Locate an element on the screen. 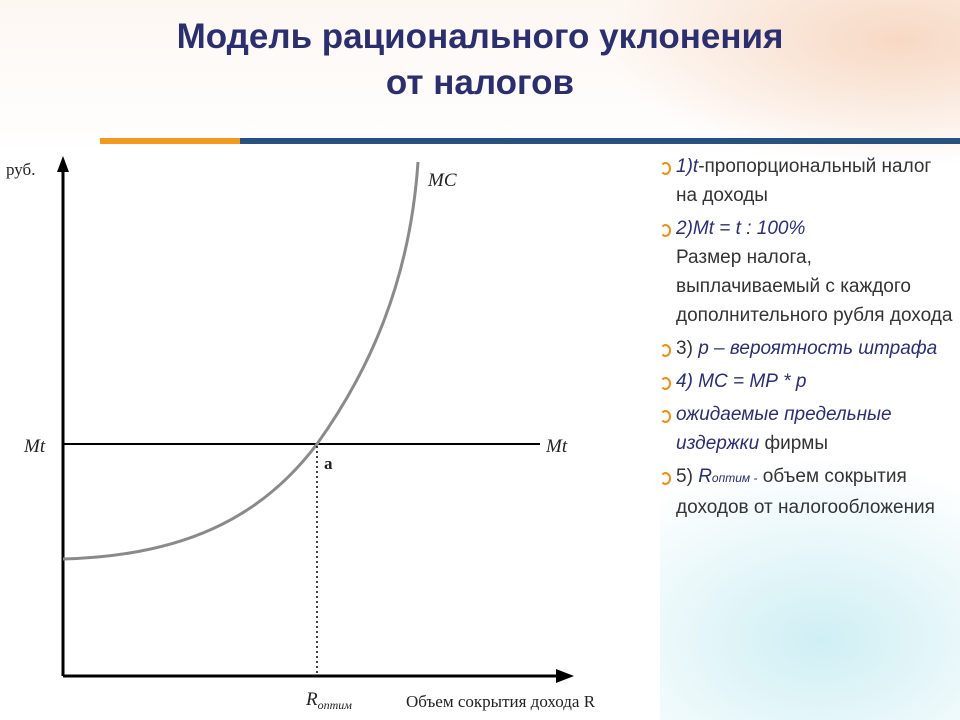  b1-text: -пропорциональный налог на доходы is located at coordinates (804, 181).